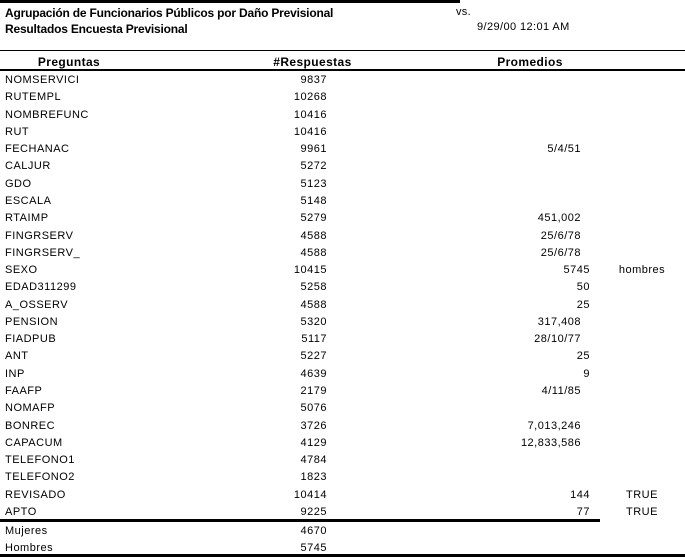 Image resolution: width=685 pixels, height=558 pixels. I want to click on row-promedio: 4/11/85, so click(561, 391).